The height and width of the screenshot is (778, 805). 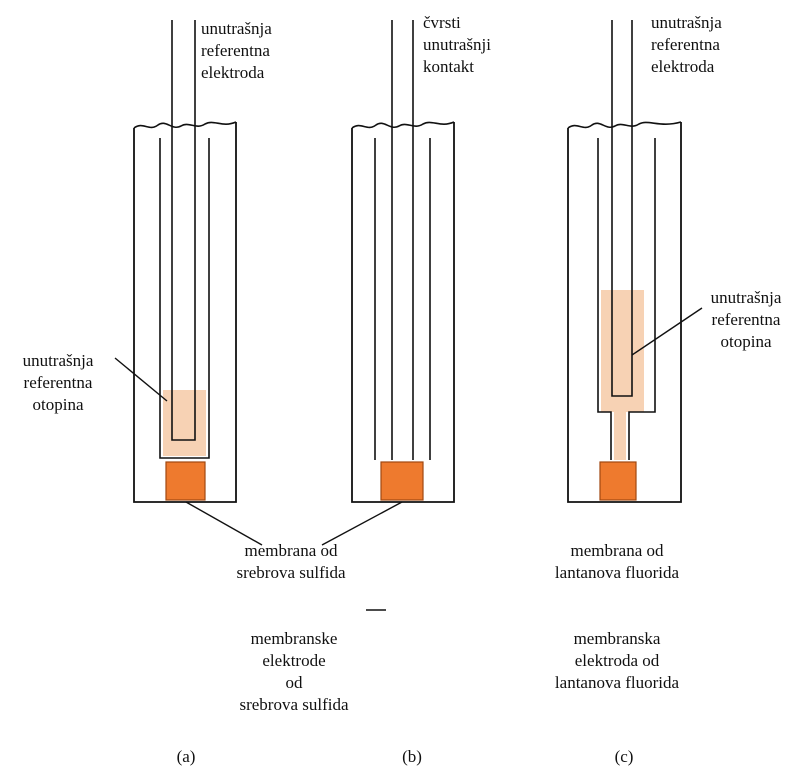 I want to click on leader-solution-a, so click(x=141, y=379).